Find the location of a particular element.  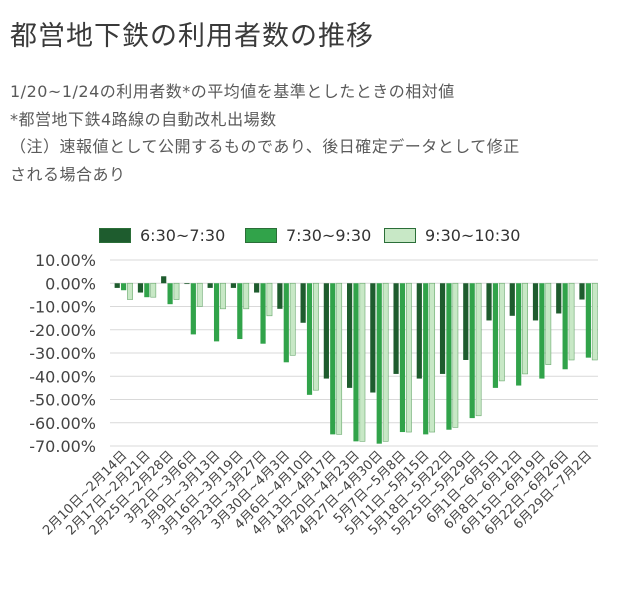

legend-item-3: 9:30~10:30 is located at coordinates (452, 235).